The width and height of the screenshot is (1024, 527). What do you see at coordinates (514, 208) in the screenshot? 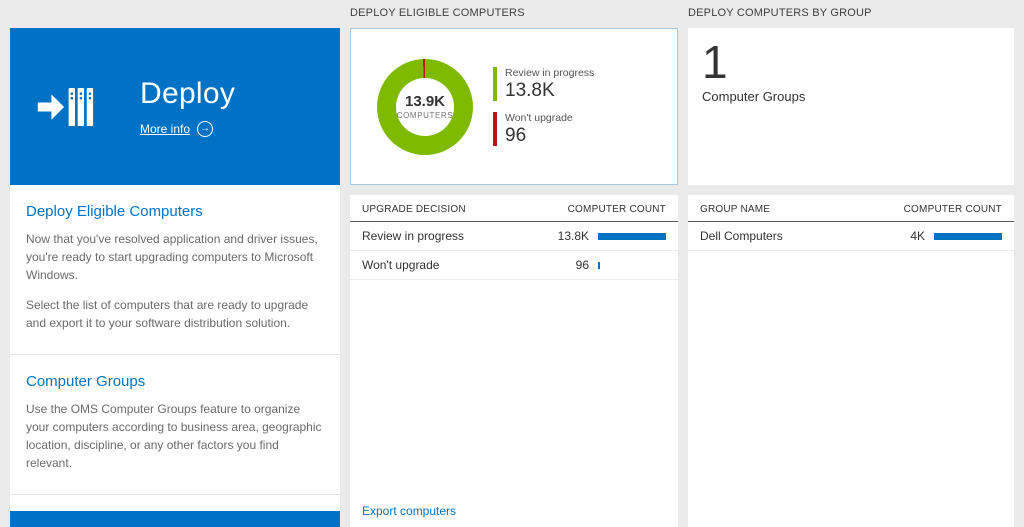
I see `table-header-row: UPGRADE DECISION COMPUTER COUNT` at bounding box center [514, 208].